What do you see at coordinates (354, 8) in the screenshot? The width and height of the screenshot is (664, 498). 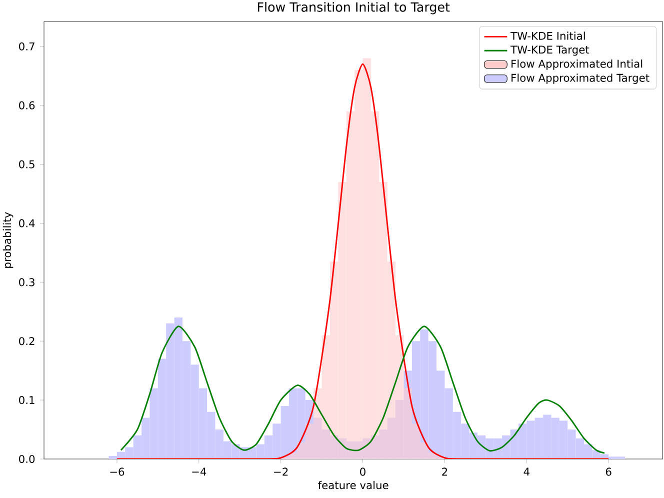 I see `chart-title: Flow Transition Initial to Target` at bounding box center [354, 8].